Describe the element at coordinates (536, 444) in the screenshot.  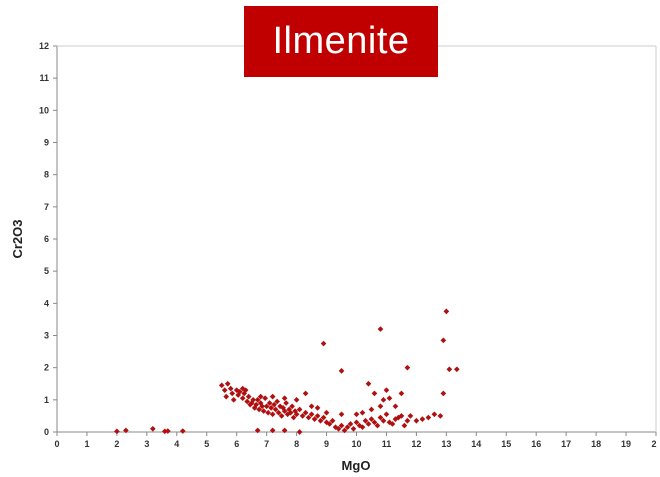
I see `x-tick-label: 16` at that location.